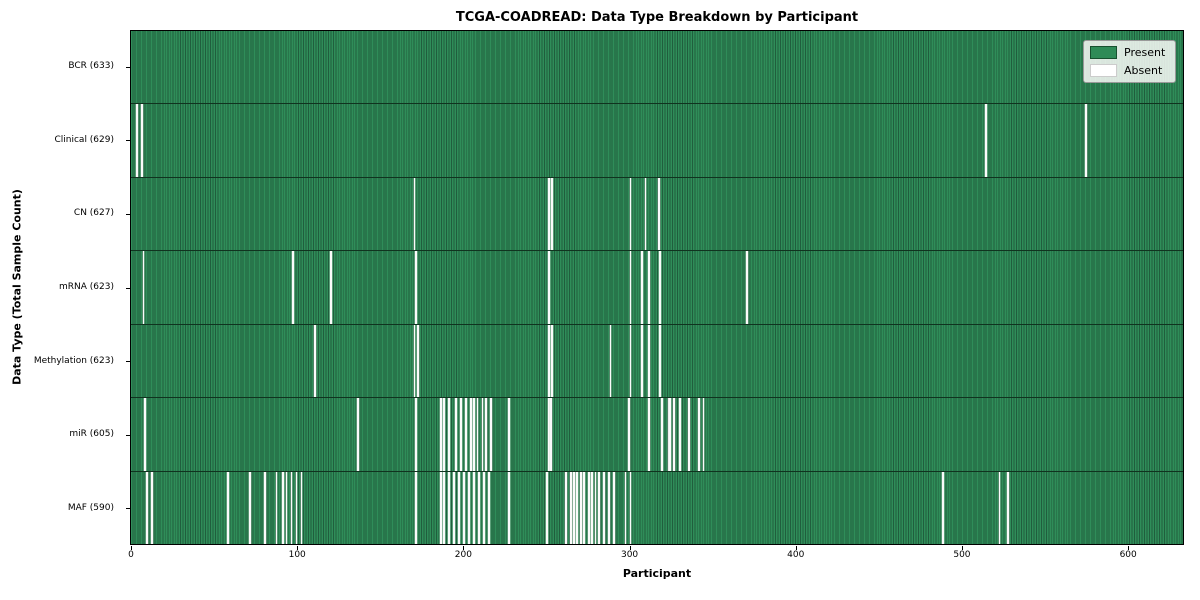 The image size is (1200, 600). What do you see at coordinates (657, 140) in the screenshot?
I see `heatmap-row-Clinical` at bounding box center [657, 140].